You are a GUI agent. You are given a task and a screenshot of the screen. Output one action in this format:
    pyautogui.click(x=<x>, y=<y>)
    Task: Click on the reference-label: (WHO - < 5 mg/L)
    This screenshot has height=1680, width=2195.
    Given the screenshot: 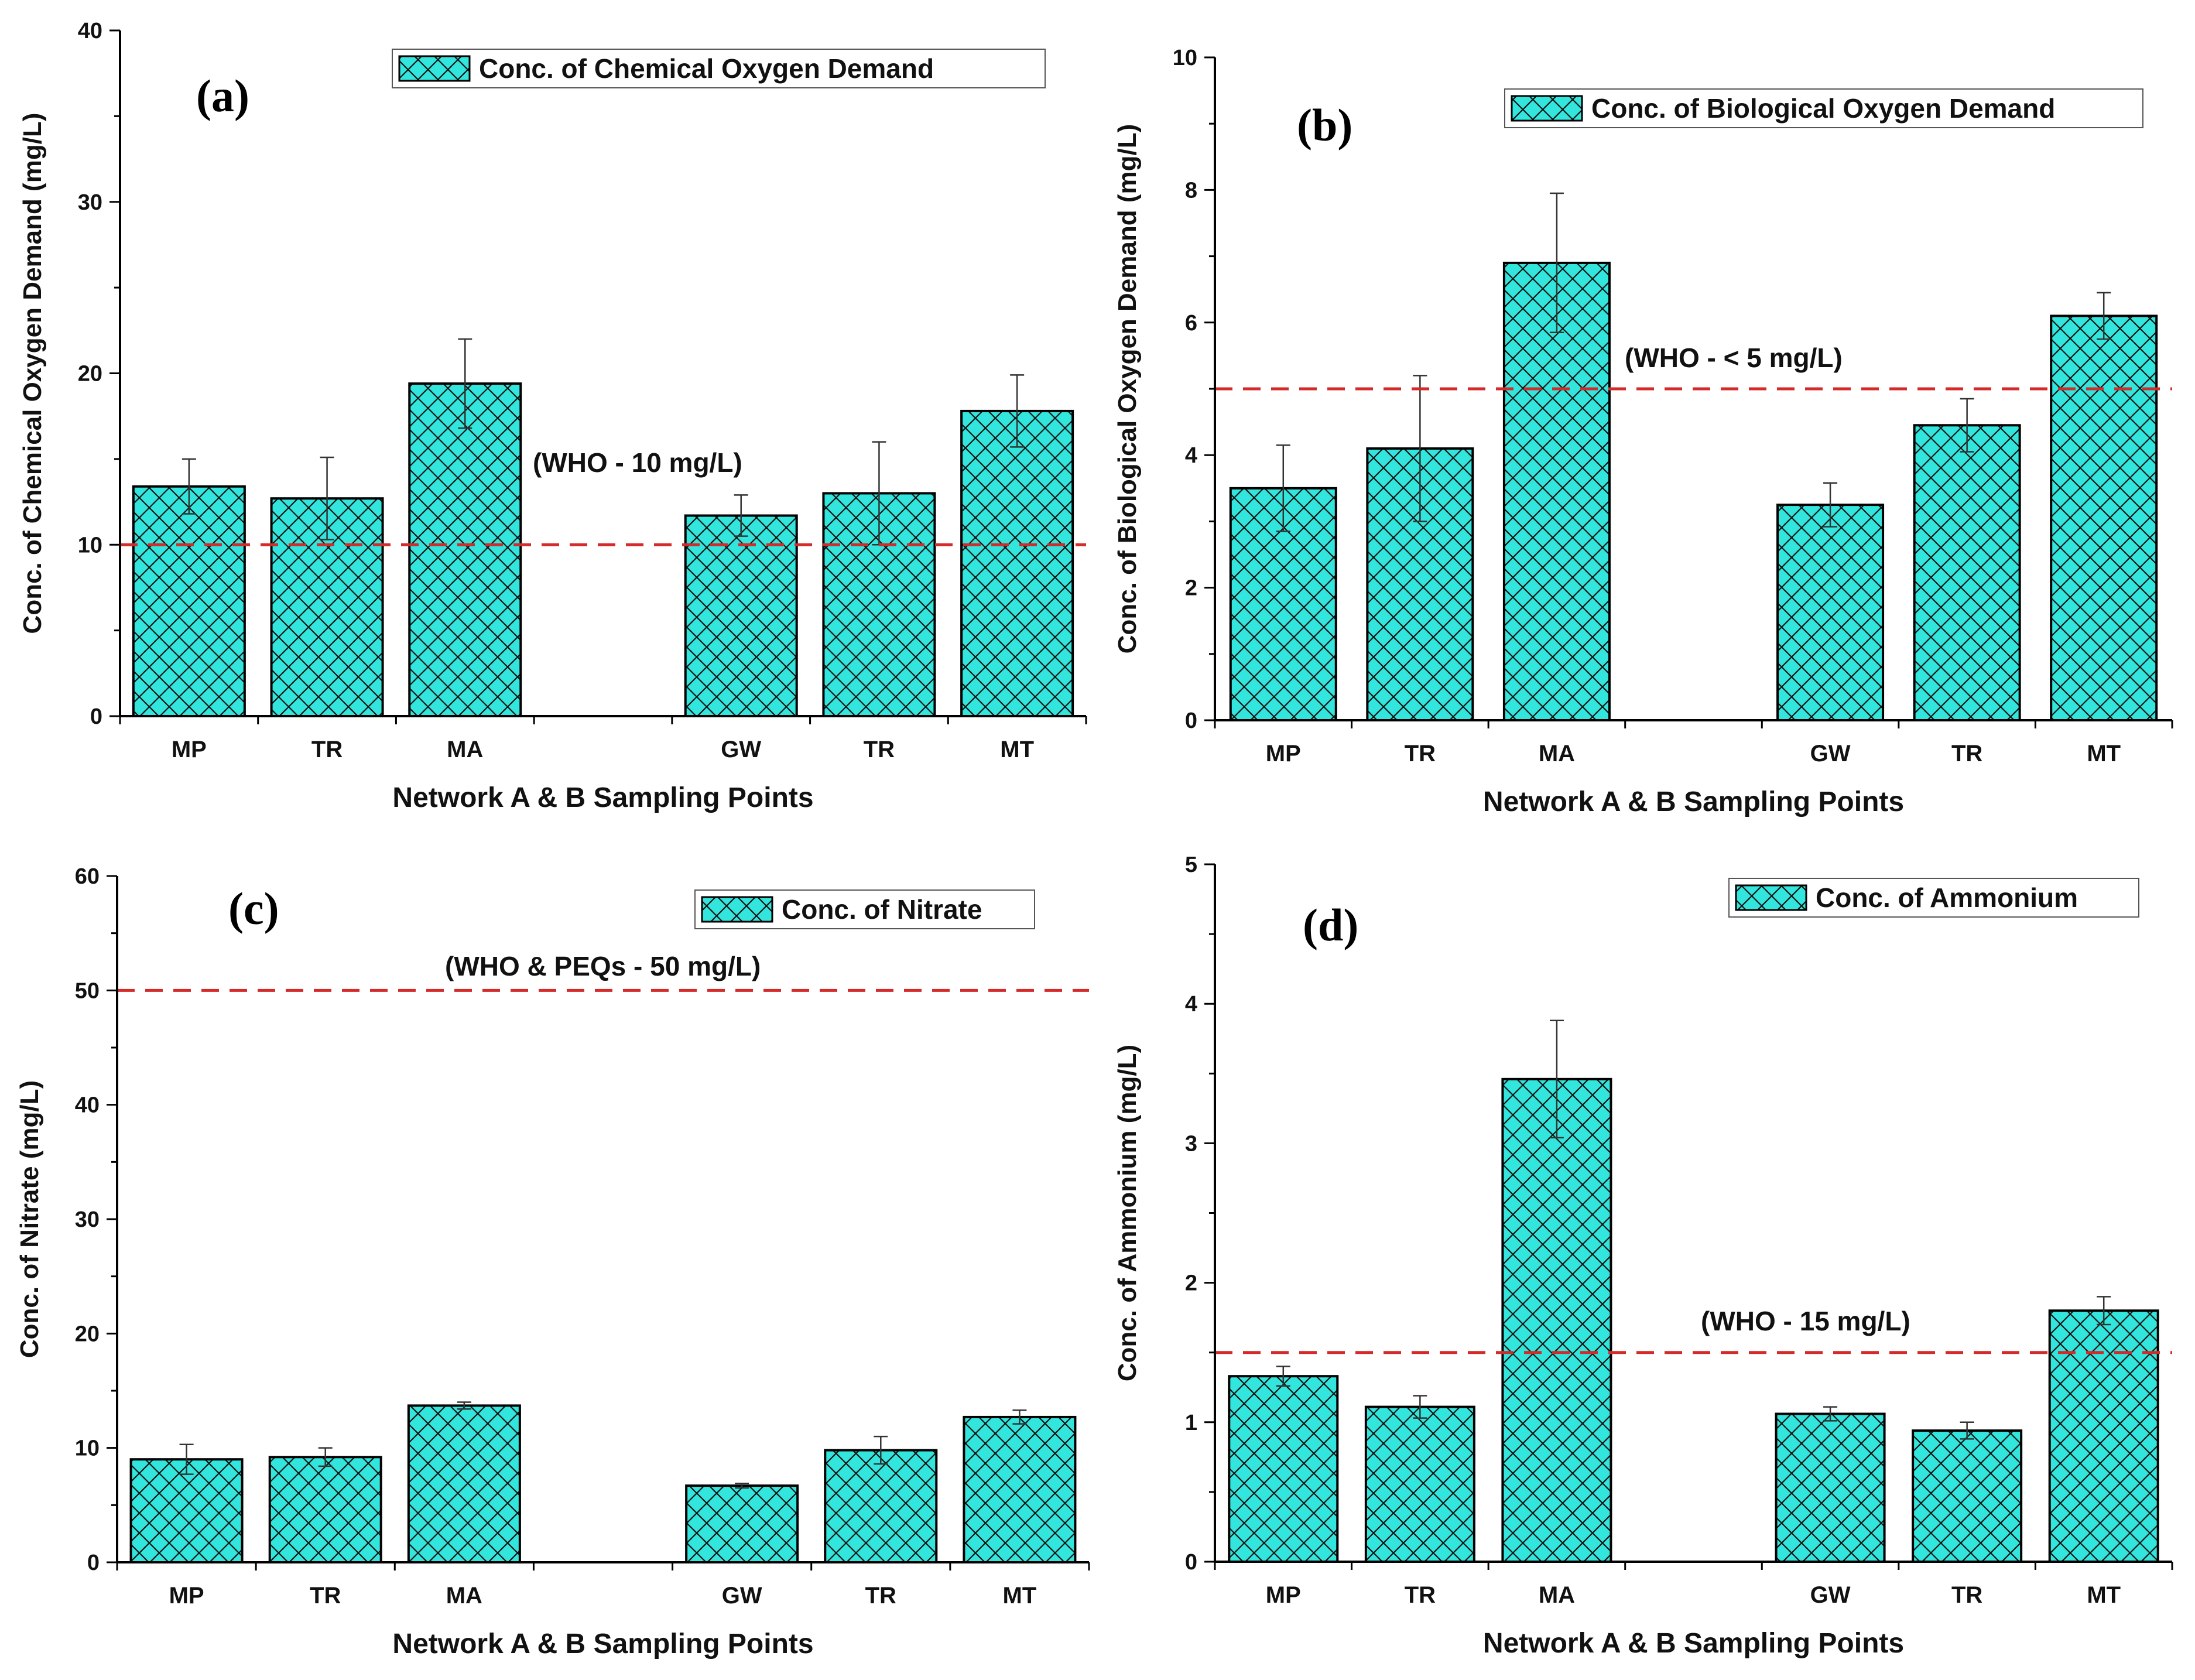 What is the action you would take?
    pyautogui.click(x=1734, y=358)
    